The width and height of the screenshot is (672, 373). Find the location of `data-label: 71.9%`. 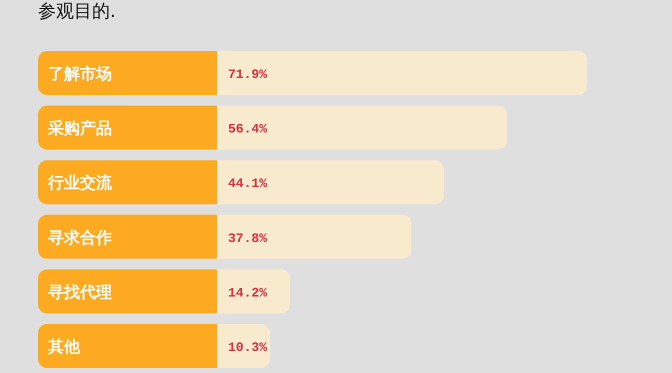

data-label: 71.9% is located at coordinates (248, 74).